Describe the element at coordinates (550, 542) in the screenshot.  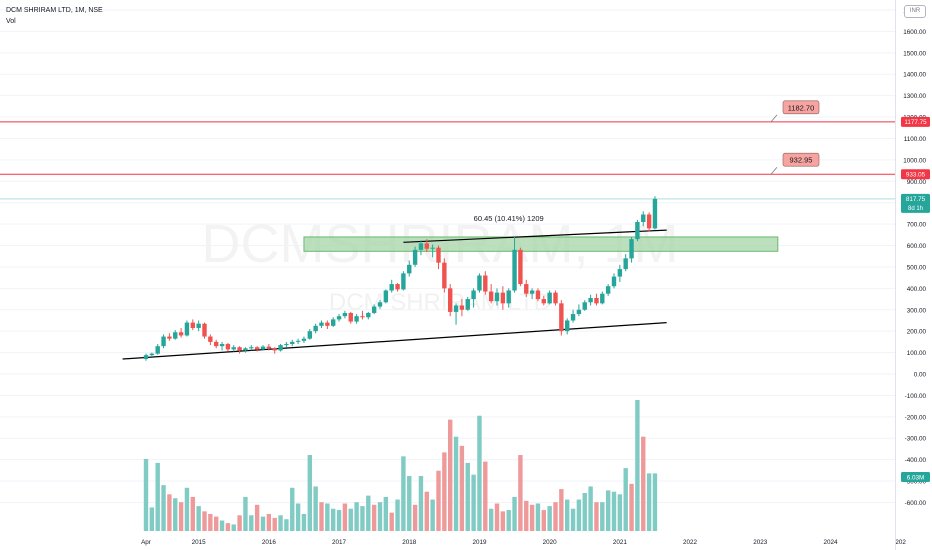
I see `time-tick-label: 2020` at that location.